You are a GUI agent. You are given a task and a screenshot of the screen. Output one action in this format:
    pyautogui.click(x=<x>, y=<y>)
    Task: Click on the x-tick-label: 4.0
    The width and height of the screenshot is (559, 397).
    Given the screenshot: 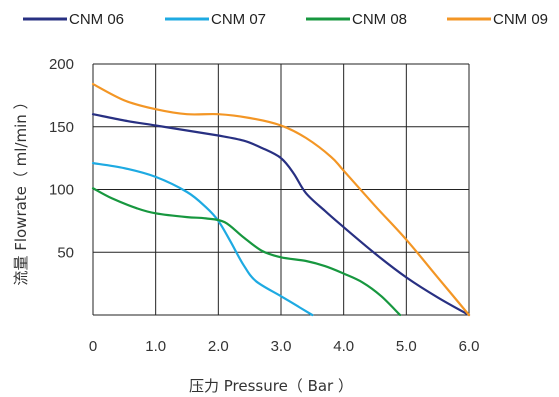 What is the action you would take?
    pyautogui.click(x=343, y=346)
    